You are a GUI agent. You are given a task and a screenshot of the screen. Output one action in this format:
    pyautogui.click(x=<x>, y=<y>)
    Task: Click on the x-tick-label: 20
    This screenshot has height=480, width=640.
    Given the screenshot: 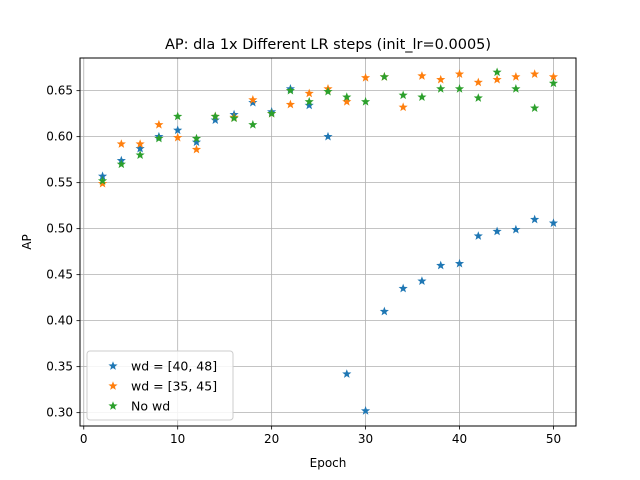 What is the action you would take?
    pyautogui.click(x=271, y=439)
    